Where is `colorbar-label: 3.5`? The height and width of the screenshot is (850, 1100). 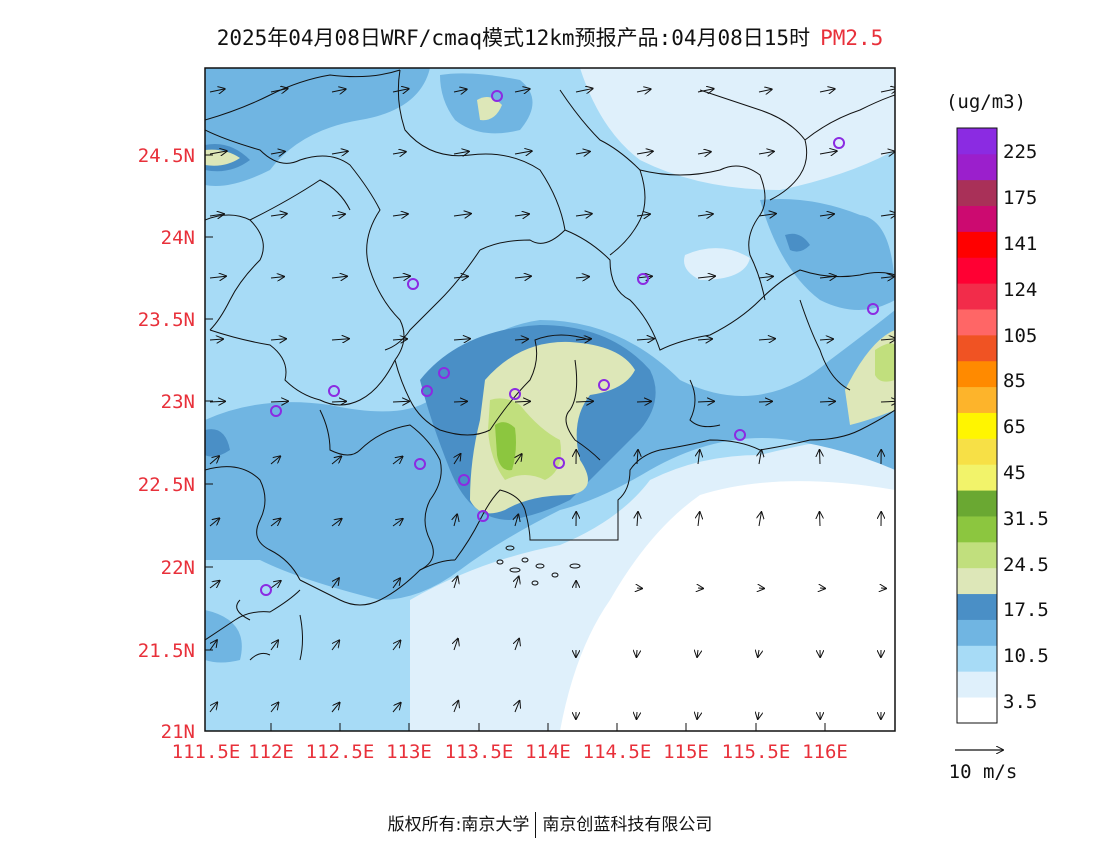
colorbar-label: 3.5 is located at coordinates (1020, 702).